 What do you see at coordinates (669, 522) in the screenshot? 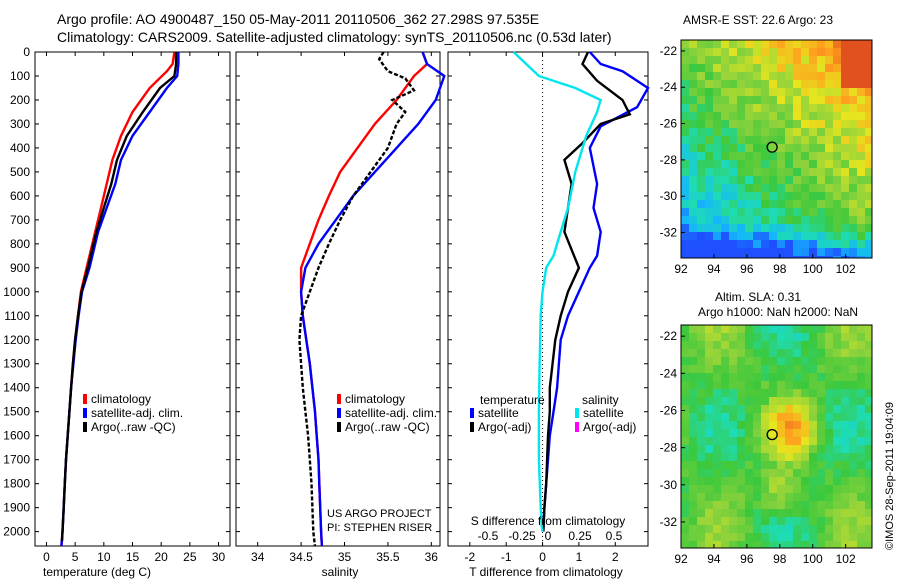
I see `map-y-tick-label: -32` at bounding box center [669, 522].